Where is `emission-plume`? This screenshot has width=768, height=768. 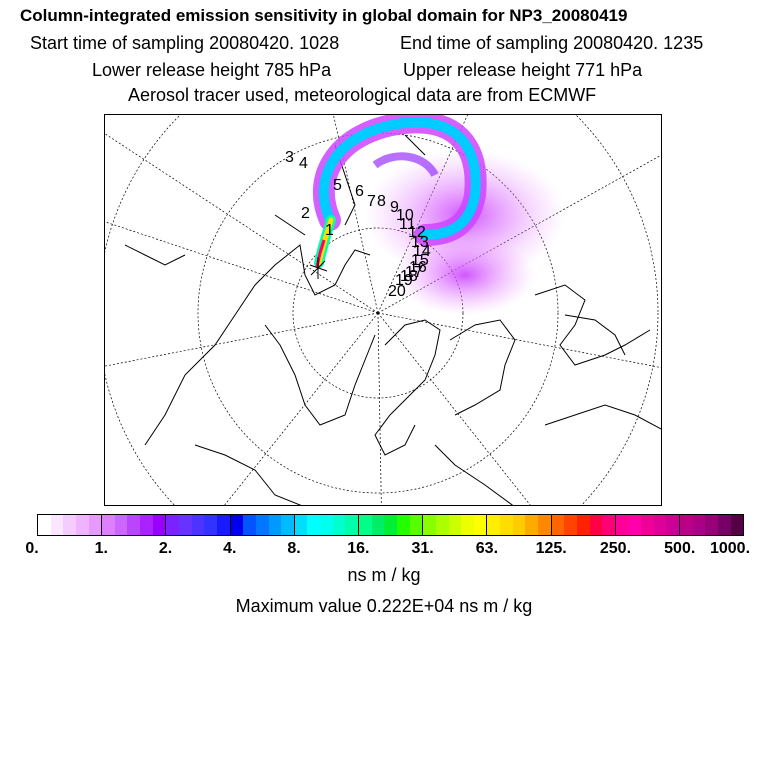
emission-plume is located at coordinates (438, 215).